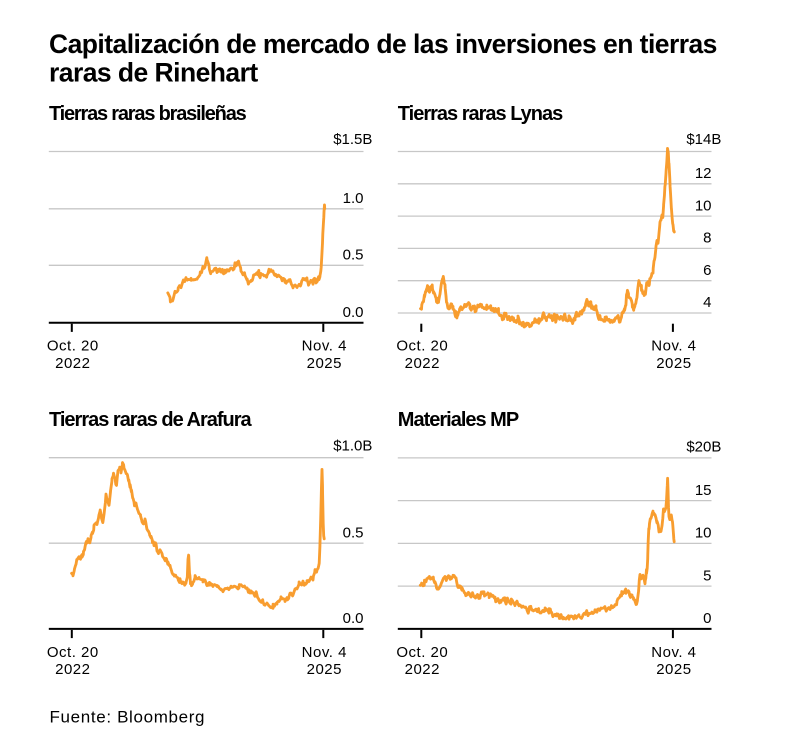 The image size is (801, 755). What do you see at coordinates (707, 270) in the screenshot?
I see `svg-text: 6` at bounding box center [707, 270].